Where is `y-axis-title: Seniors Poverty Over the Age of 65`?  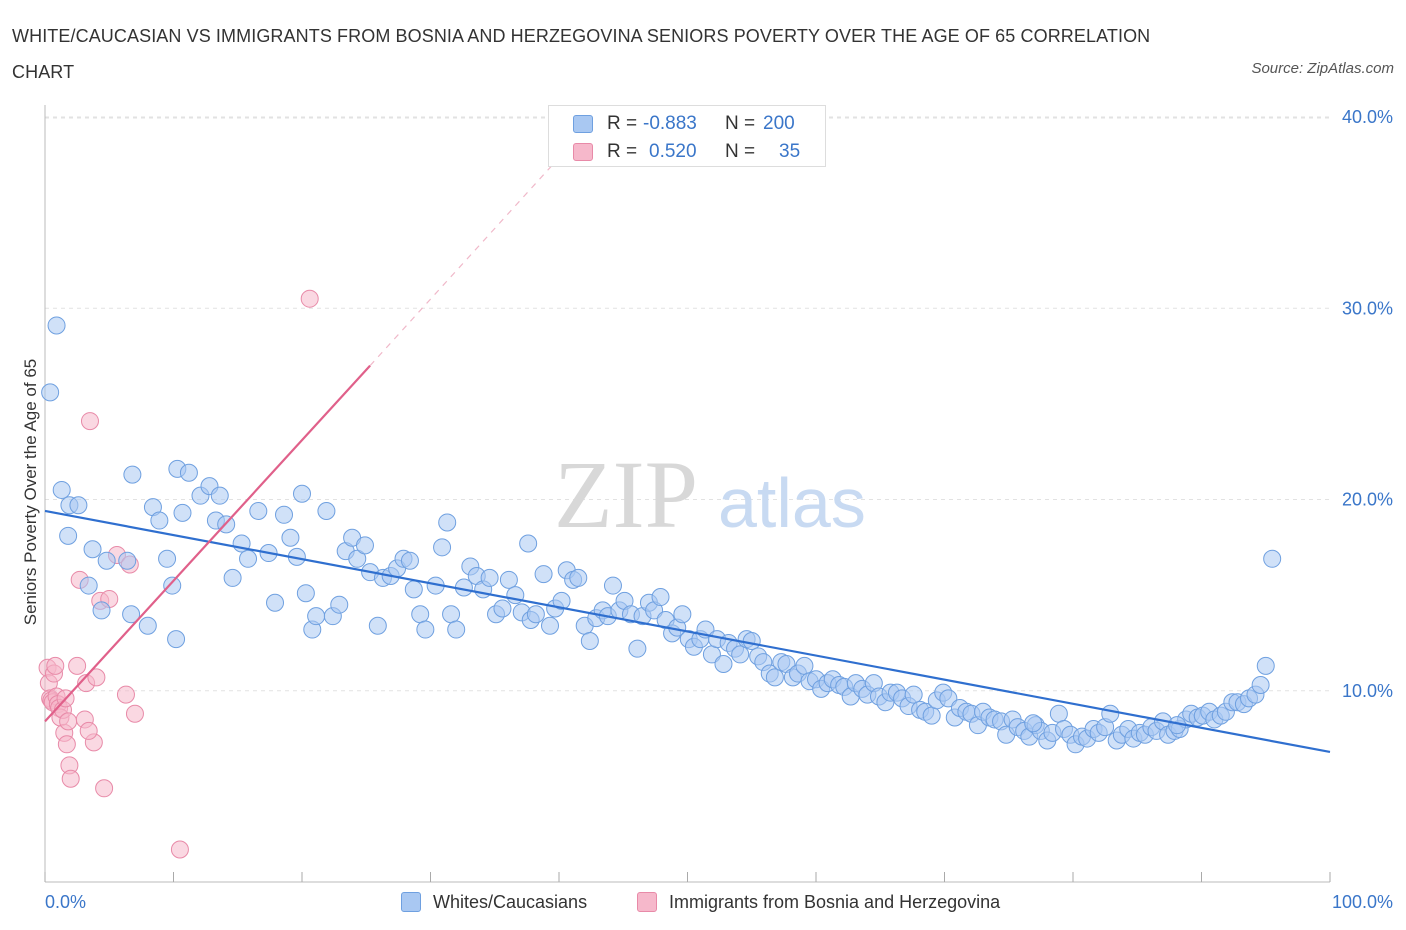 y-axis-title: Seniors Poverty Over the Age of 65 is located at coordinates (30, 492).